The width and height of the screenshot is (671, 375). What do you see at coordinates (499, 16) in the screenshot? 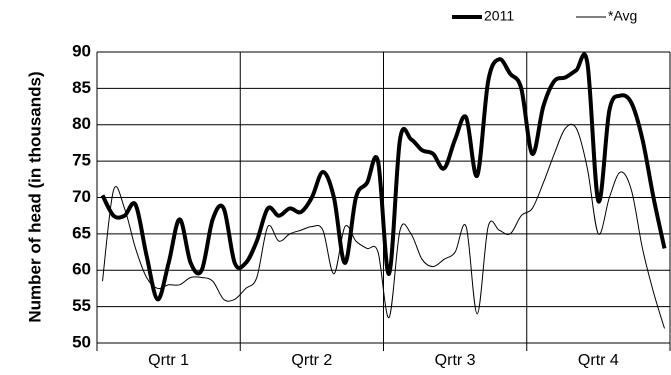
I see `legend-label: 2011` at bounding box center [499, 16].